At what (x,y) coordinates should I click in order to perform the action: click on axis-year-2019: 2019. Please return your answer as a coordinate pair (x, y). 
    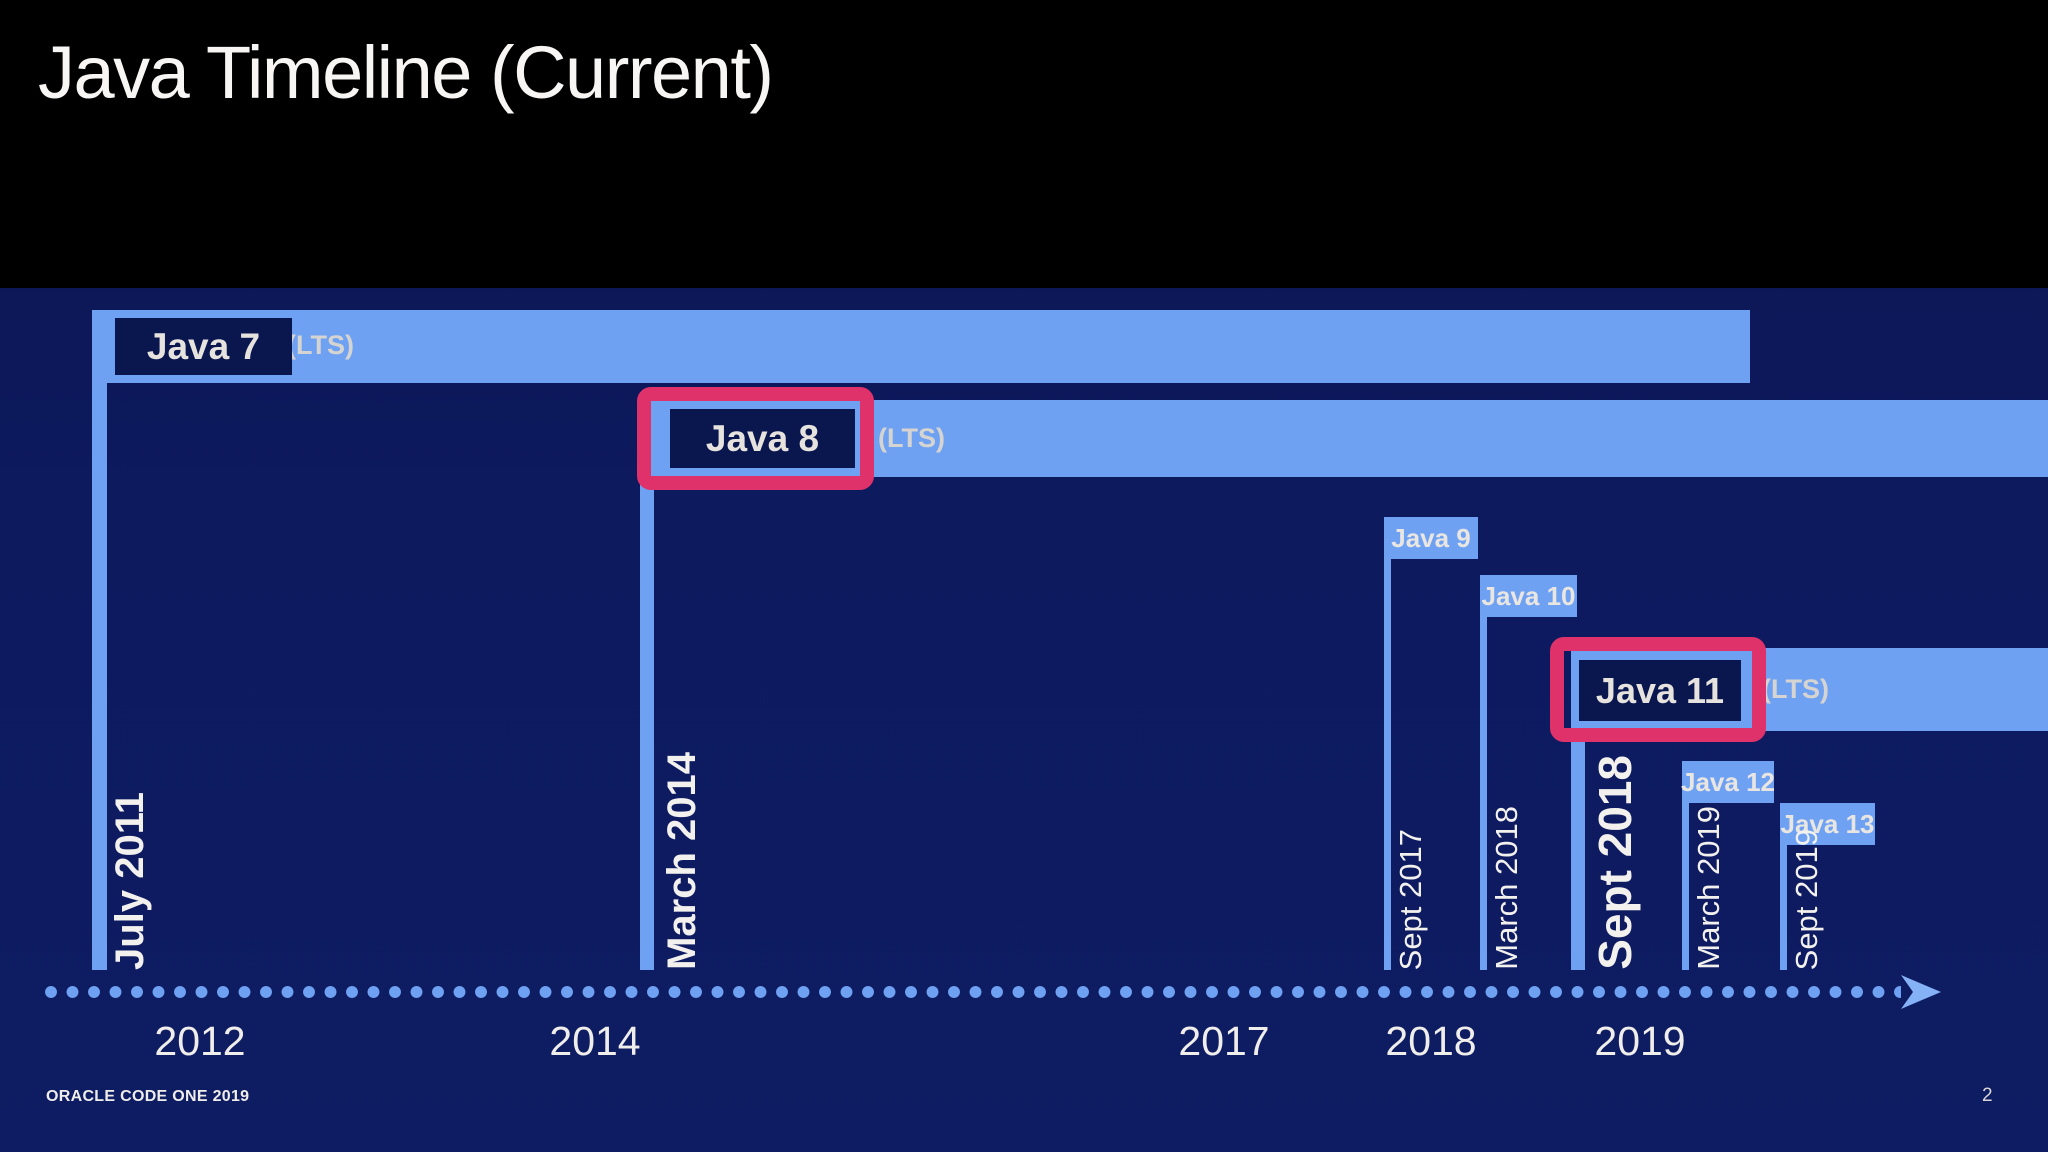
    Looking at the image, I should click on (1640, 1041).